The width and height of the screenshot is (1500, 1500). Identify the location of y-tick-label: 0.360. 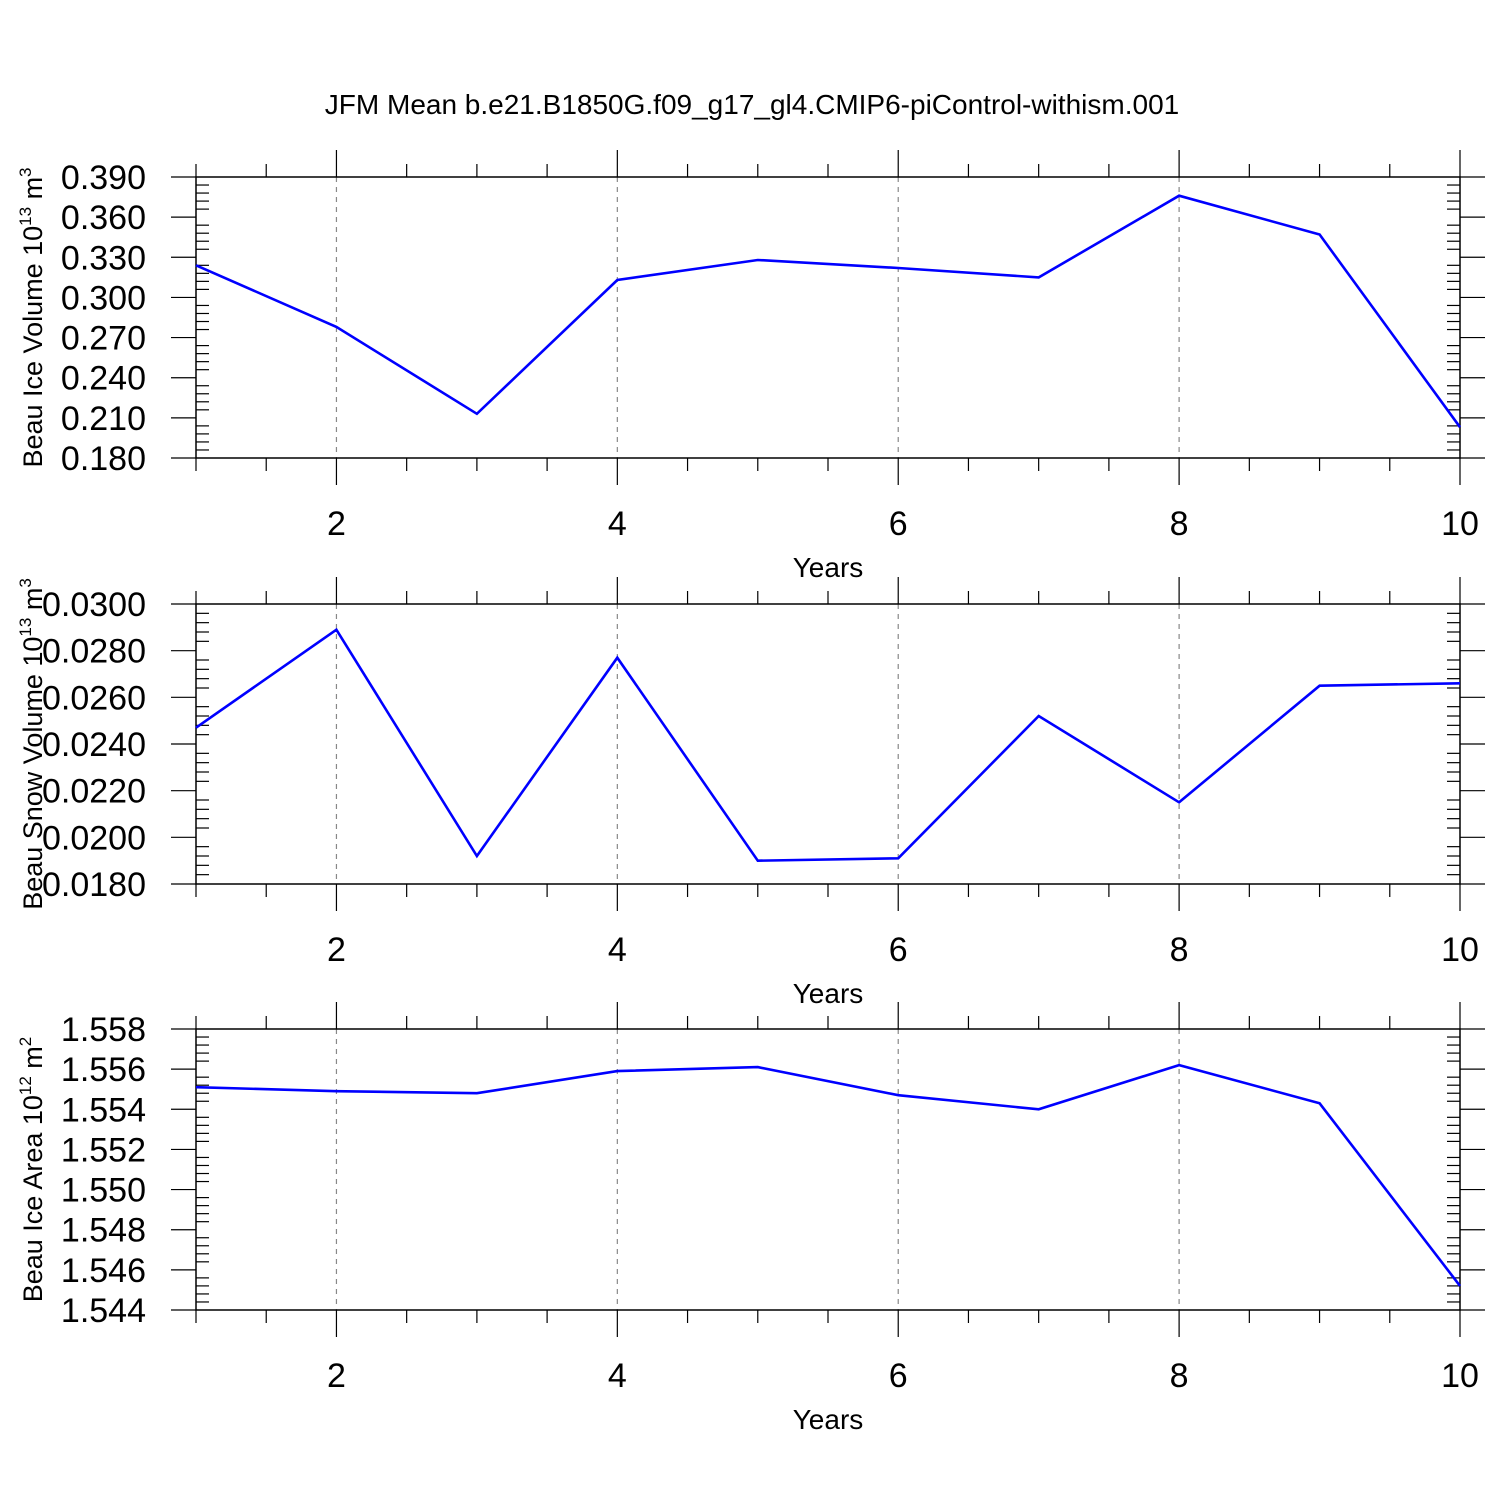
(103, 218).